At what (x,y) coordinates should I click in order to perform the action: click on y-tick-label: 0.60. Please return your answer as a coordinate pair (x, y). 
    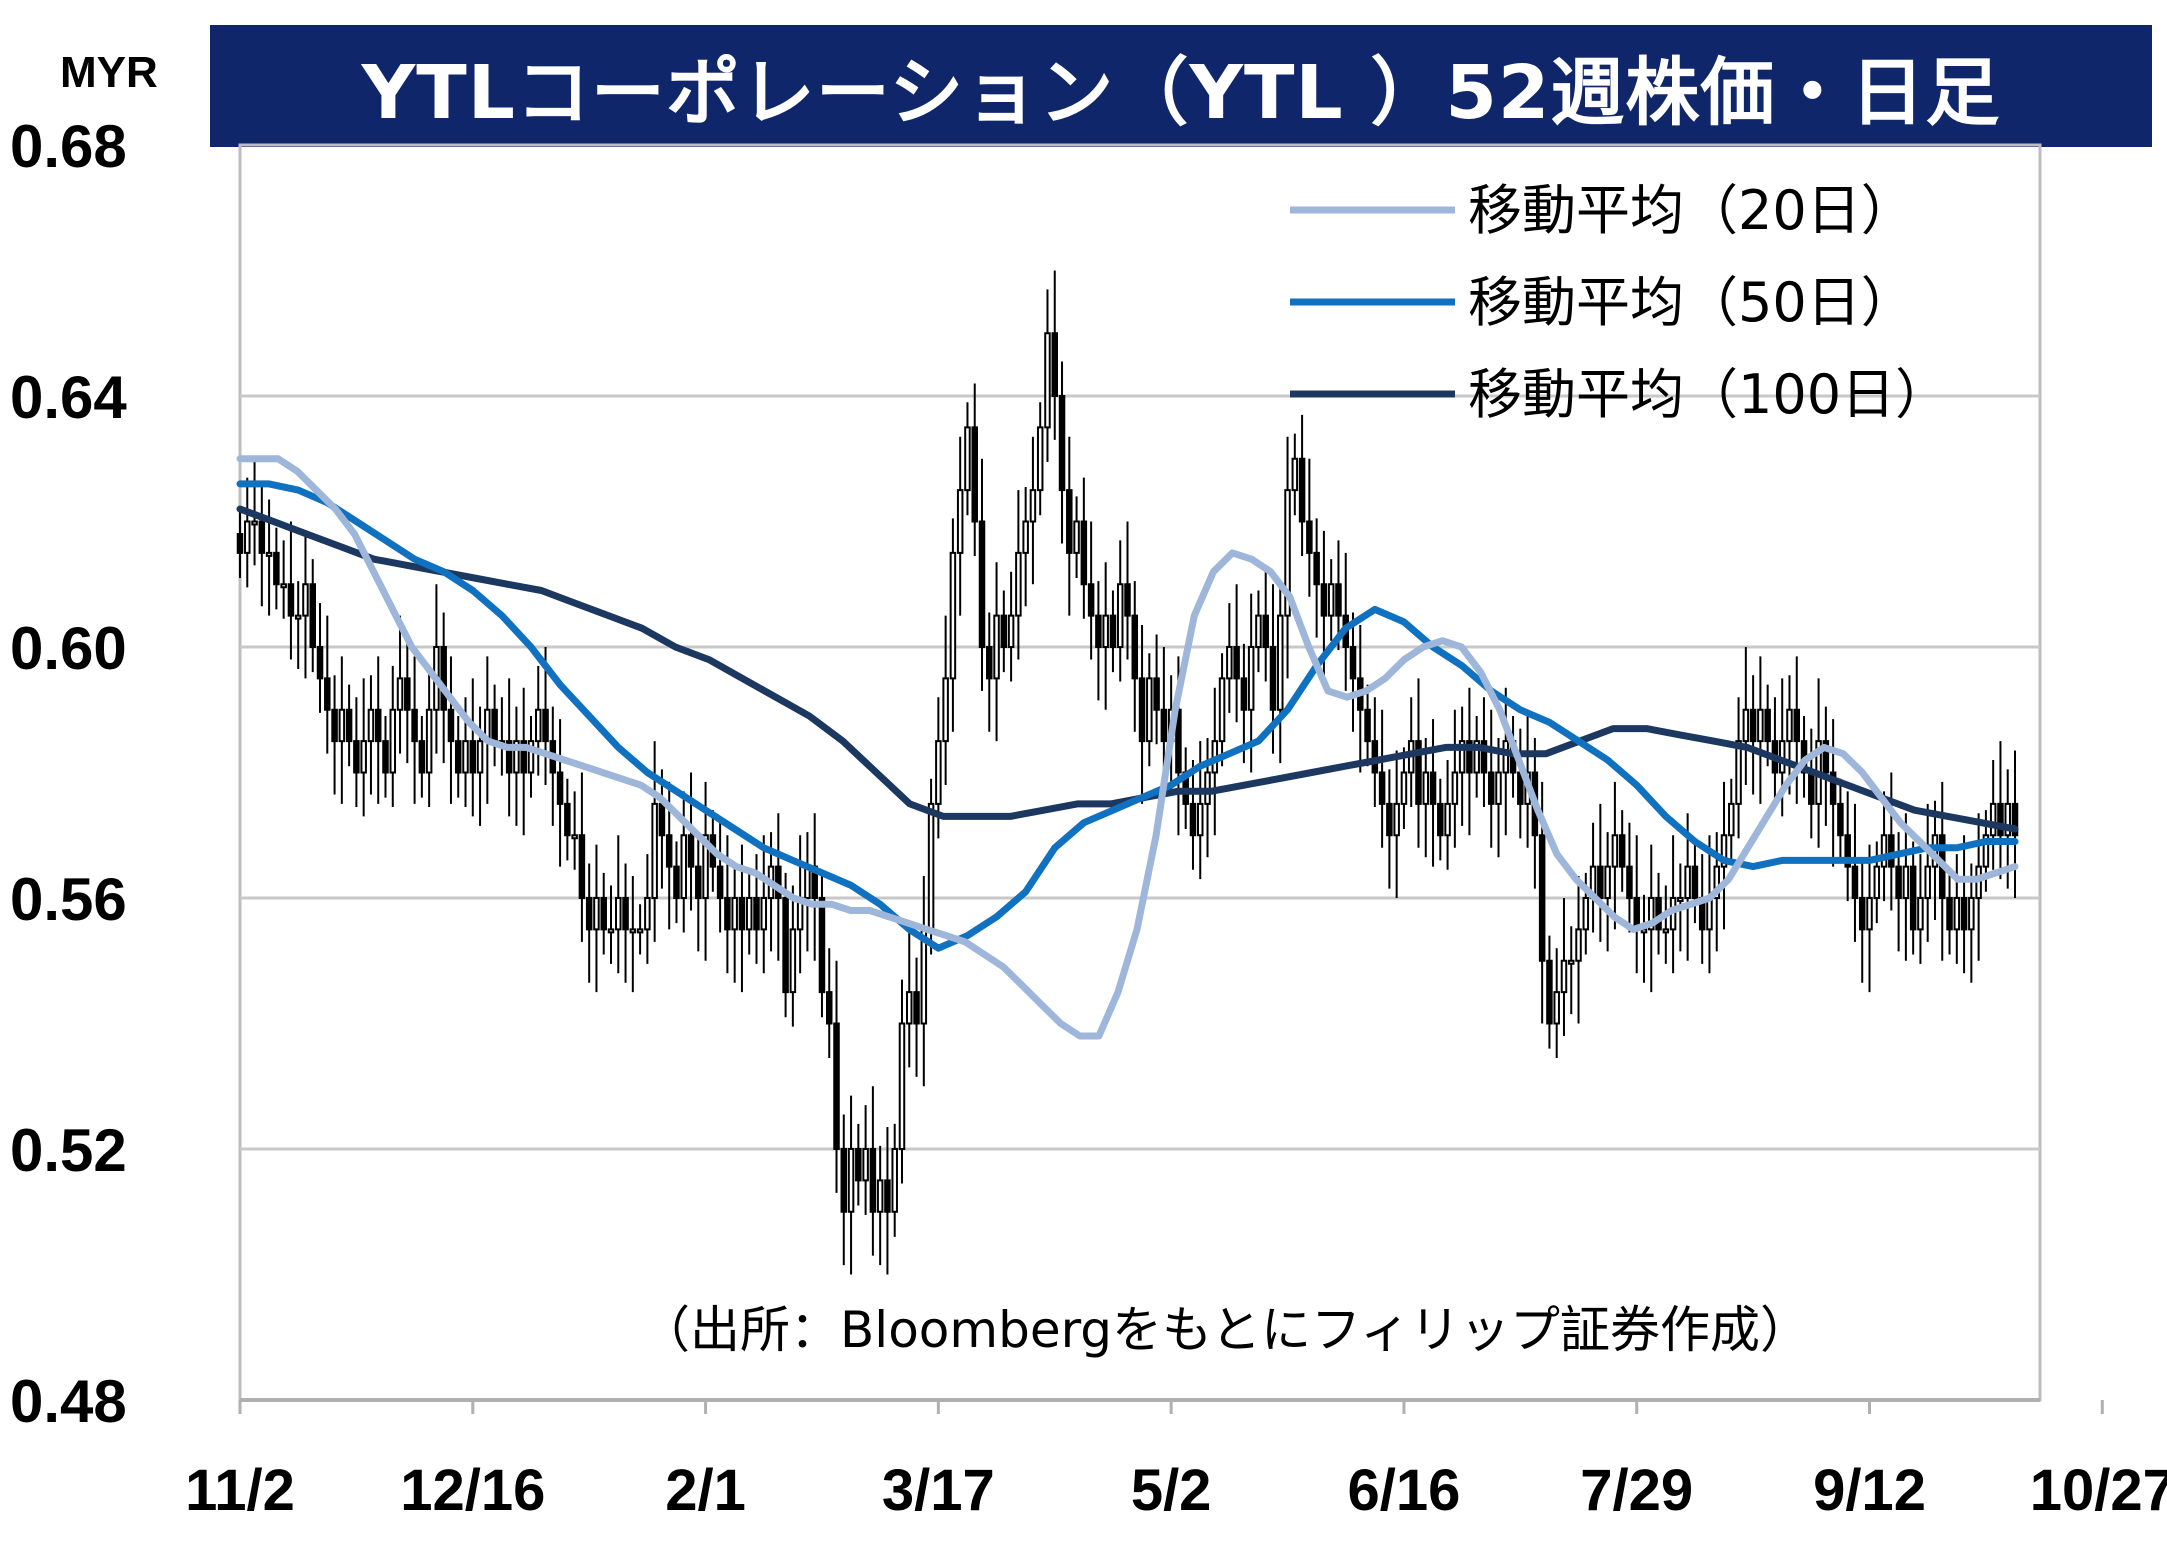
    Looking at the image, I should click on (68, 648).